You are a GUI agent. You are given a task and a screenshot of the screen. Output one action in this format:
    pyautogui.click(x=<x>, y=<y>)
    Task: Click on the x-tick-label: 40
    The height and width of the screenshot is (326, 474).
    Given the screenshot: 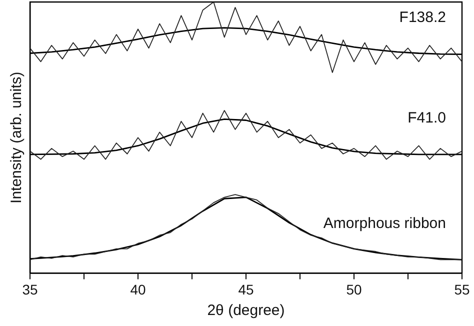 What is the action you would take?
    pyautogui.click(x=138, y=289)
    